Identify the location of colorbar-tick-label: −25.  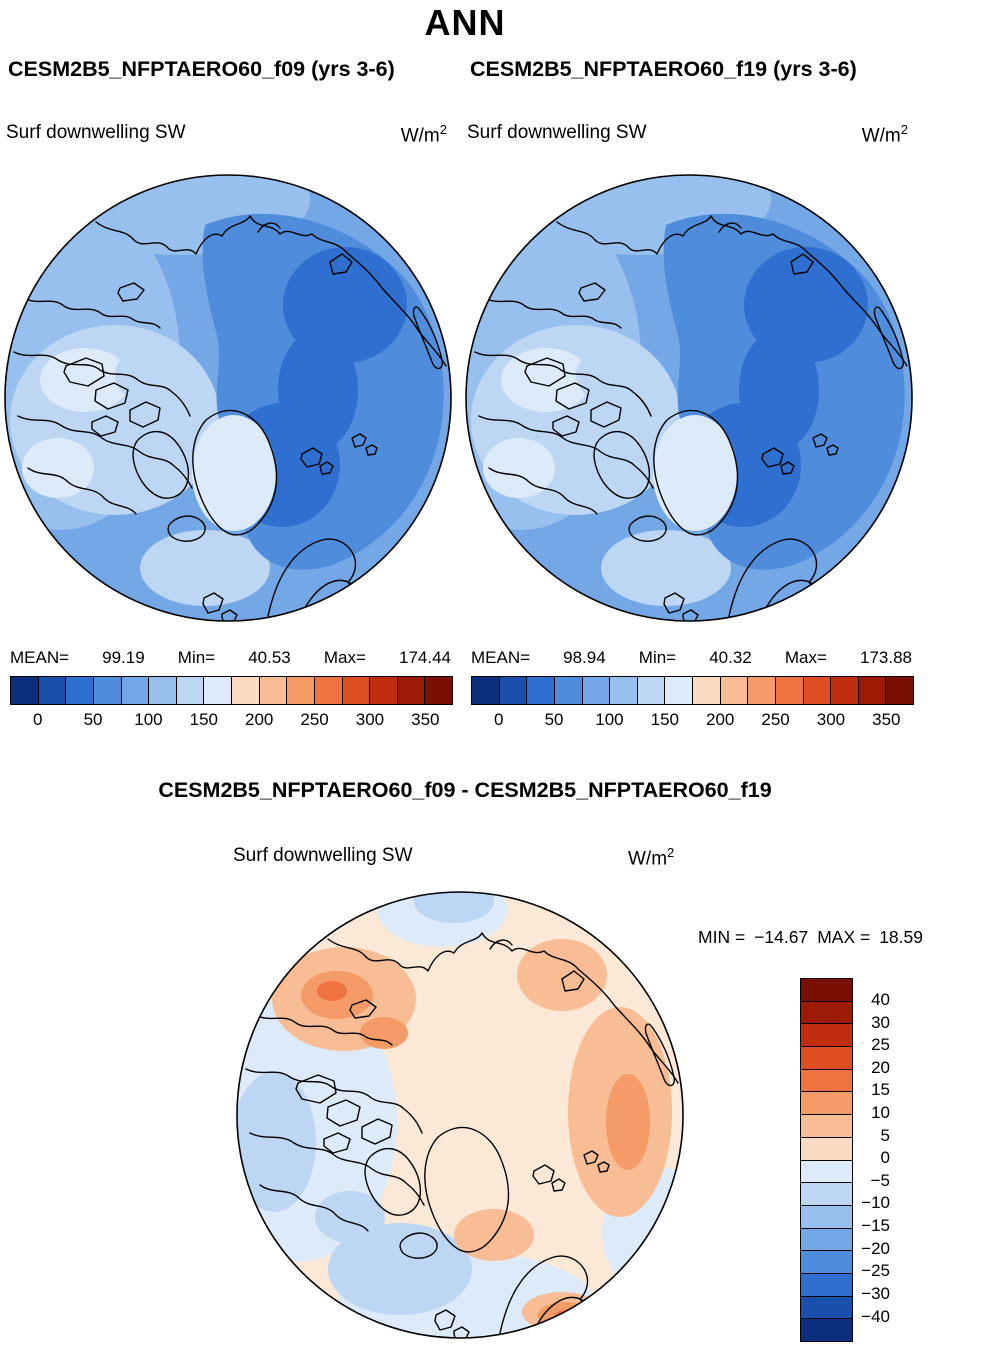
(875, 1271).